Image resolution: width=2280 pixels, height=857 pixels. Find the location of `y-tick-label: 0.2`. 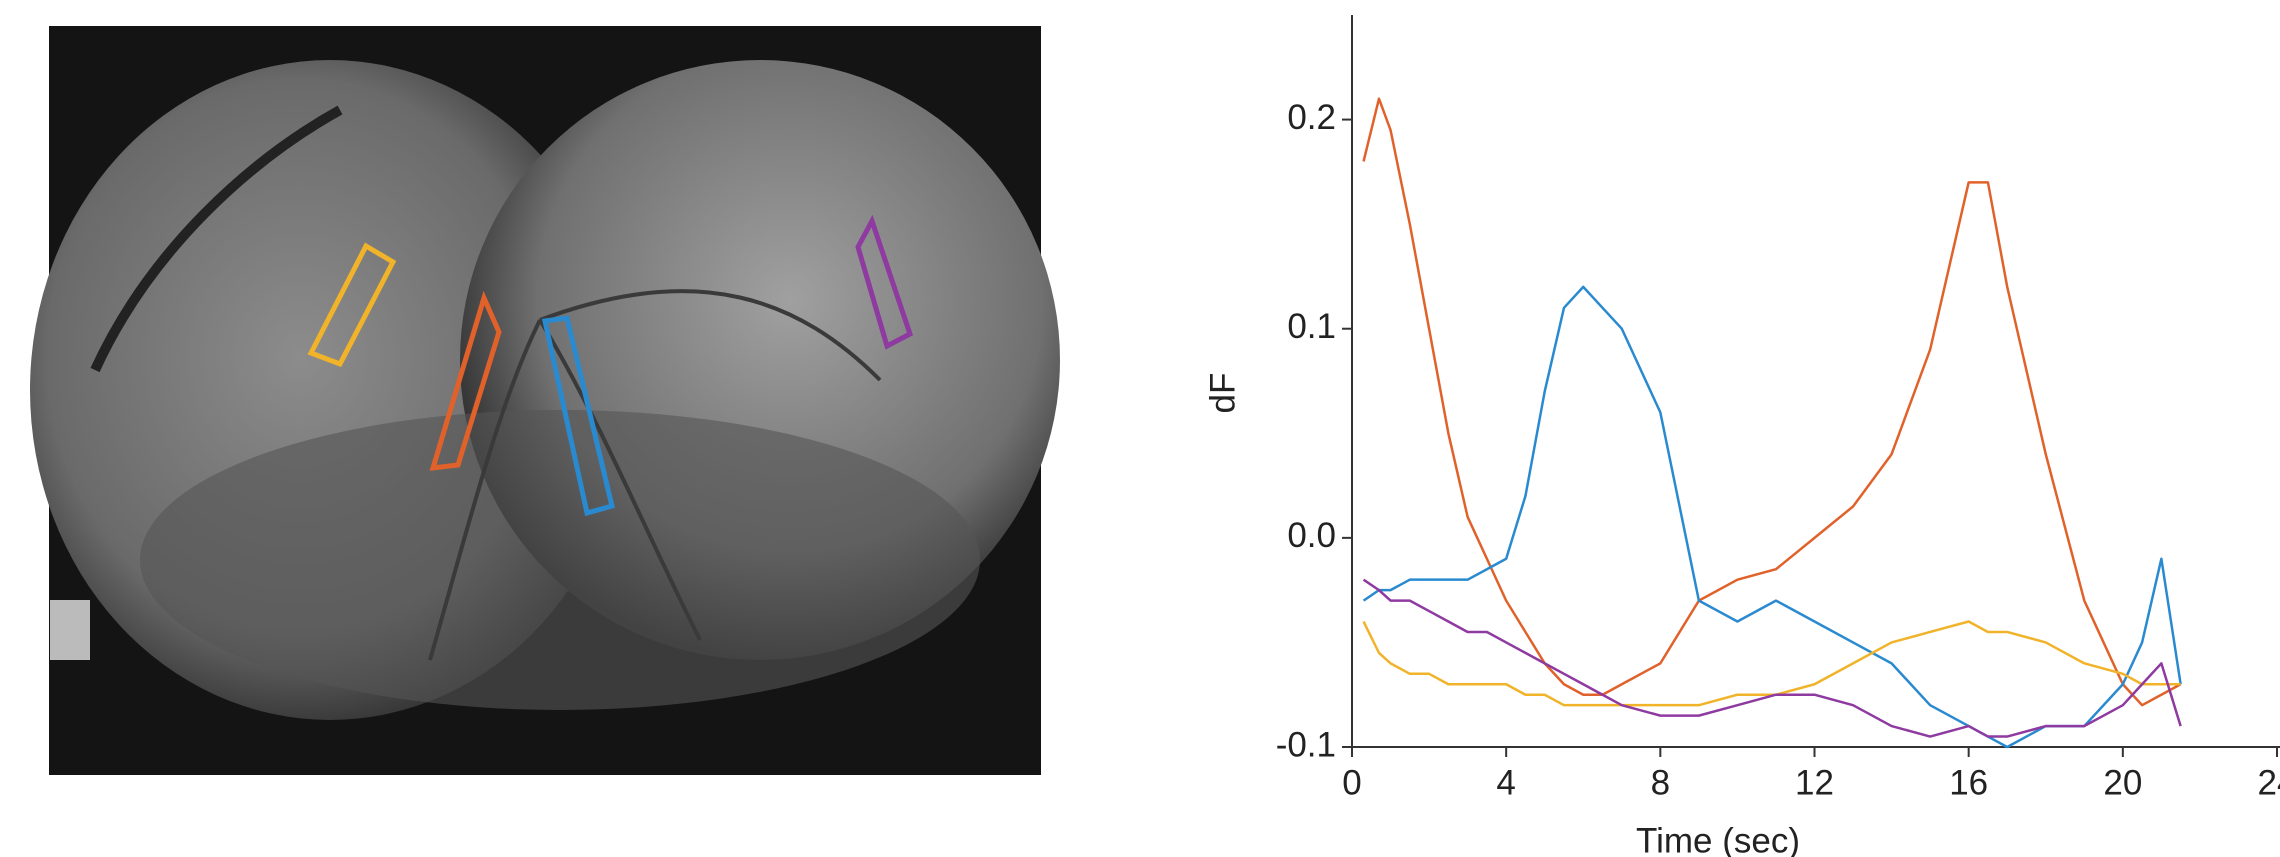

y-tick-label: 0.2 is located at coordinates (1311, 117).